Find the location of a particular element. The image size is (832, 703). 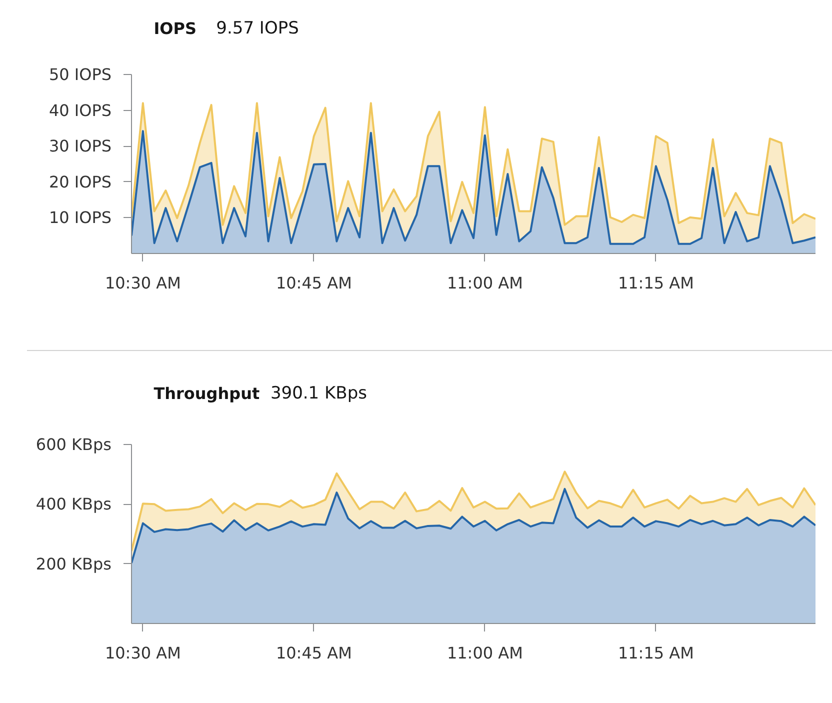

y-tick-label: 400 KBps is located at coordinates (74, 504).